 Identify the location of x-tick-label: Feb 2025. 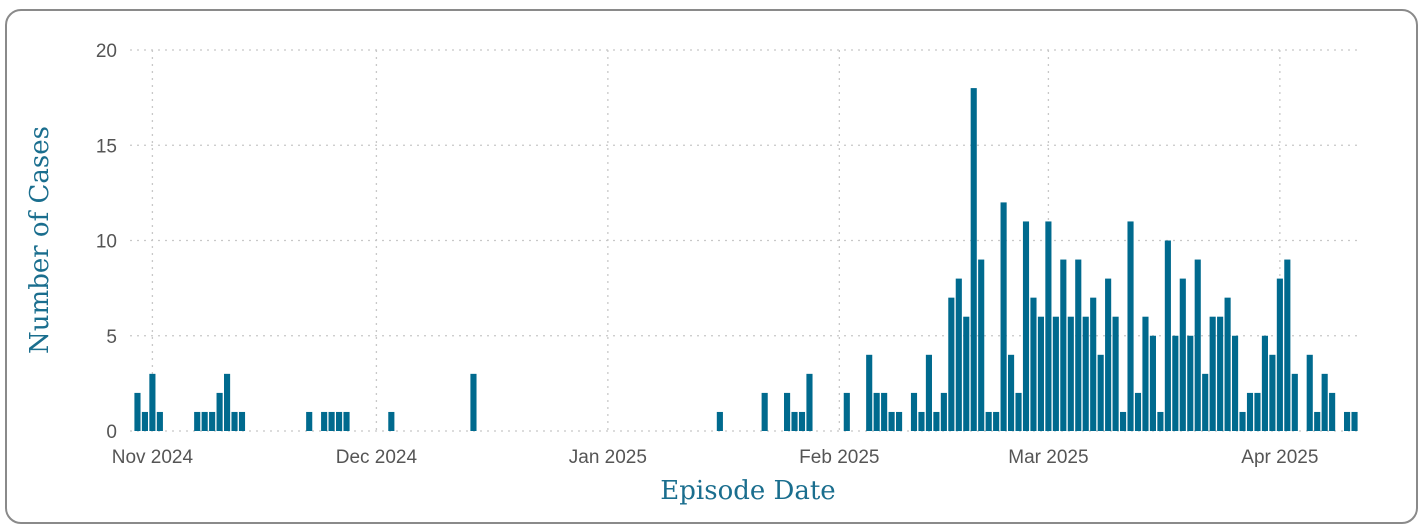
(839, 457).